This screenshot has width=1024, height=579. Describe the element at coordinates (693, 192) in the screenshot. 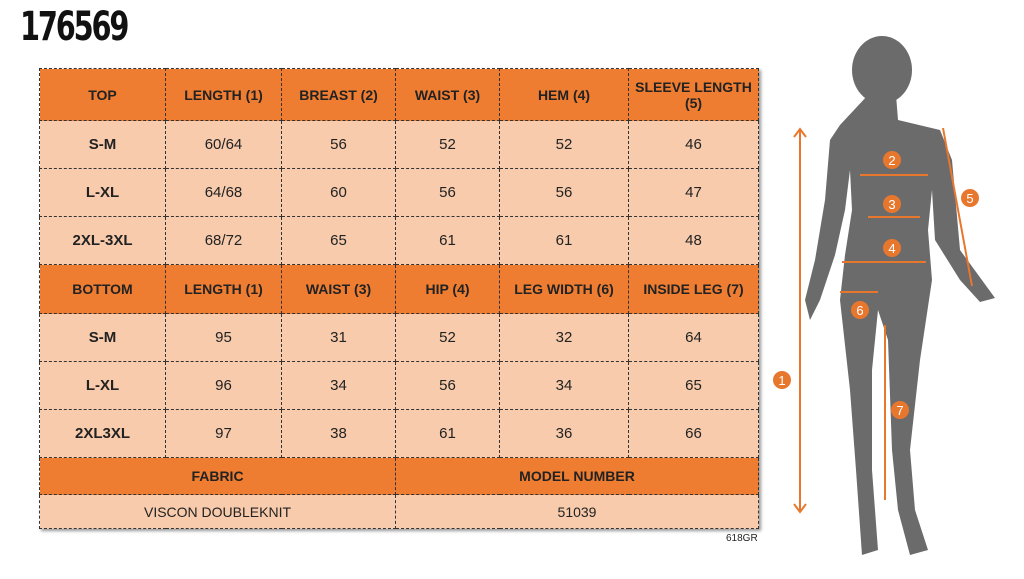

I see `table-cell: 47` at that location.